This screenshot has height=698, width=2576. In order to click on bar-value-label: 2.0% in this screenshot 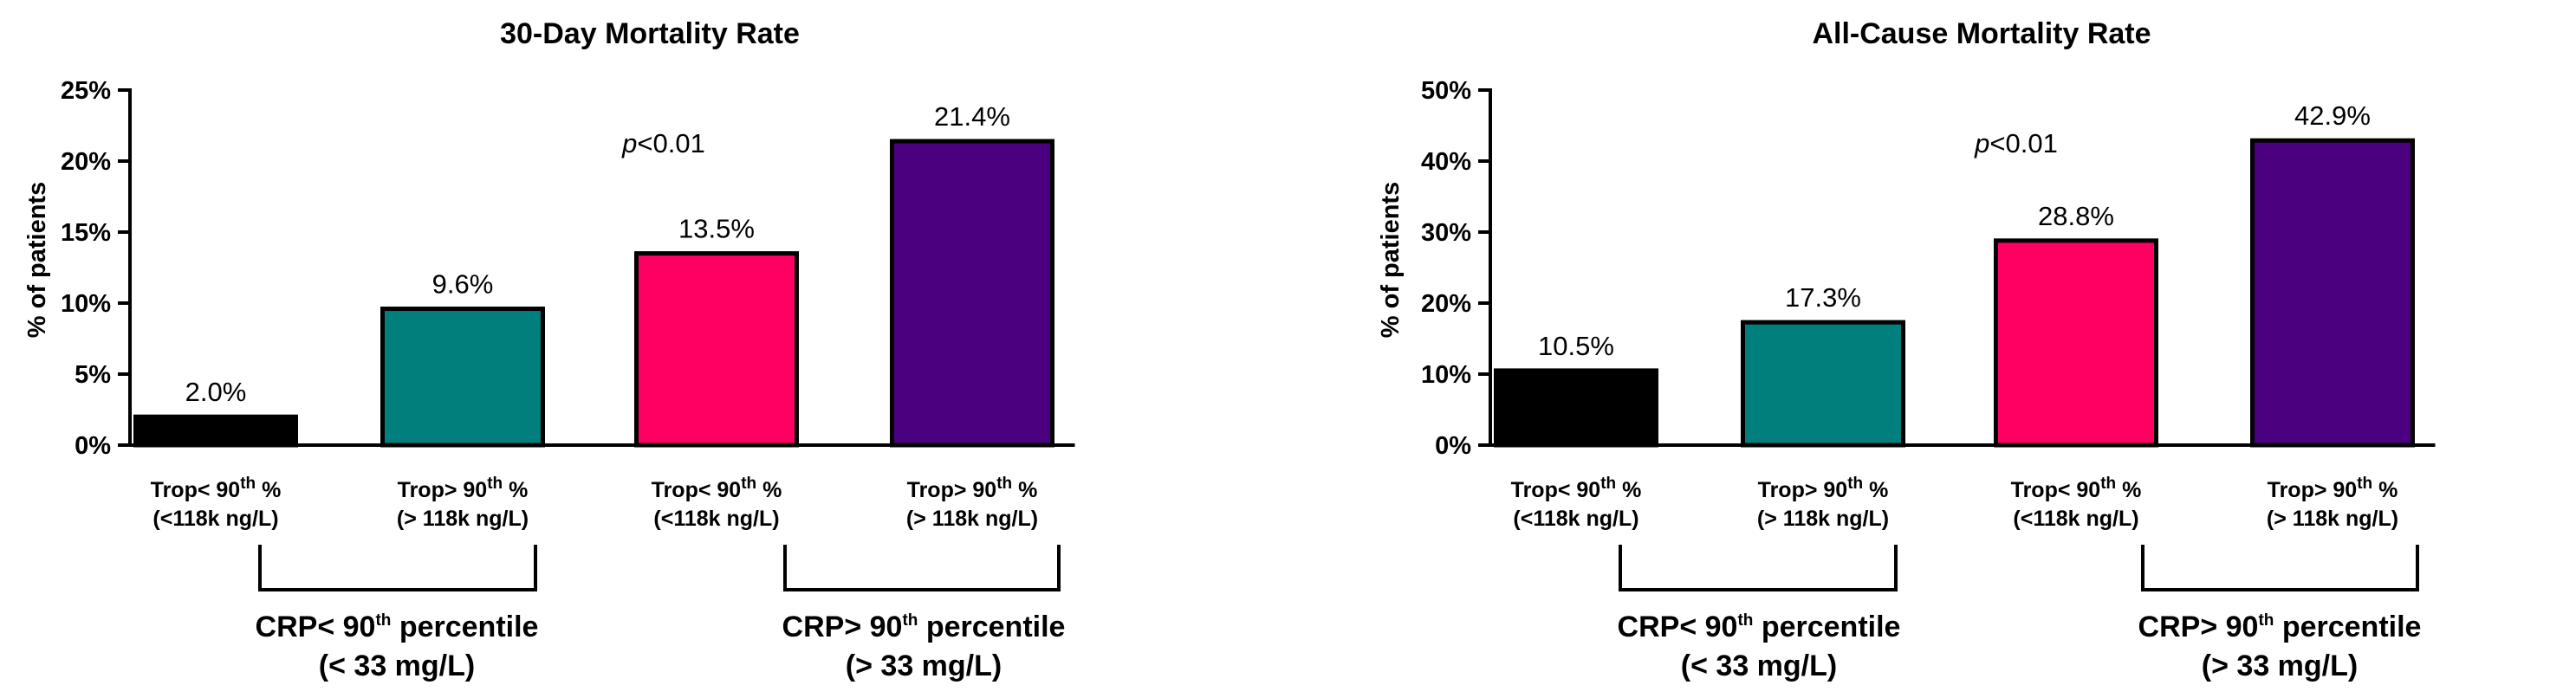, I will do `click(216, 392)`.